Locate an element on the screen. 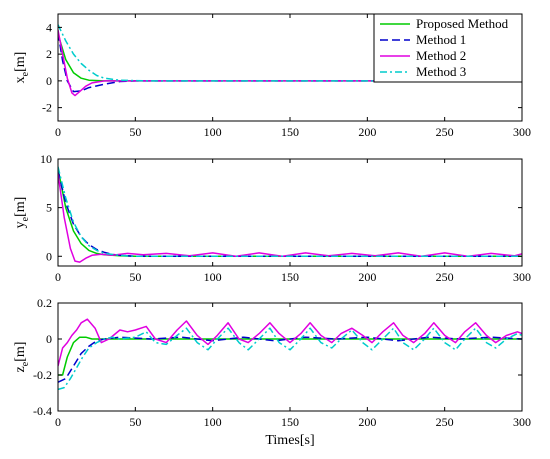 This screenshot has height=459, width=550. y-axis-label: ye[m] is located at coordinates (22, 213).